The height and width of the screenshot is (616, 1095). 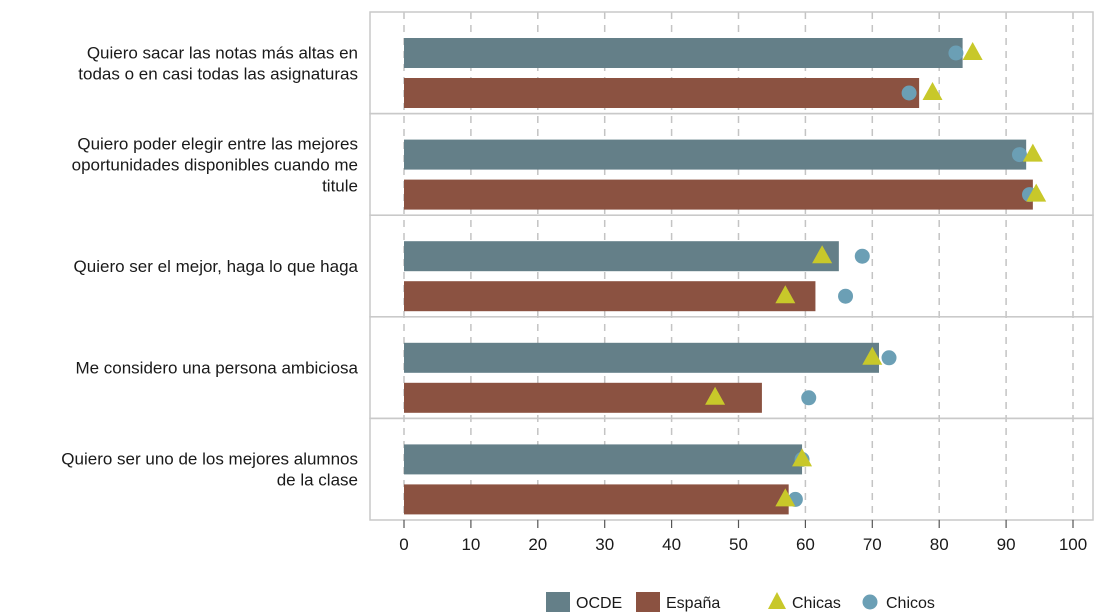 I want to click on legend-label: Chicas, so click(x=816, y=603).